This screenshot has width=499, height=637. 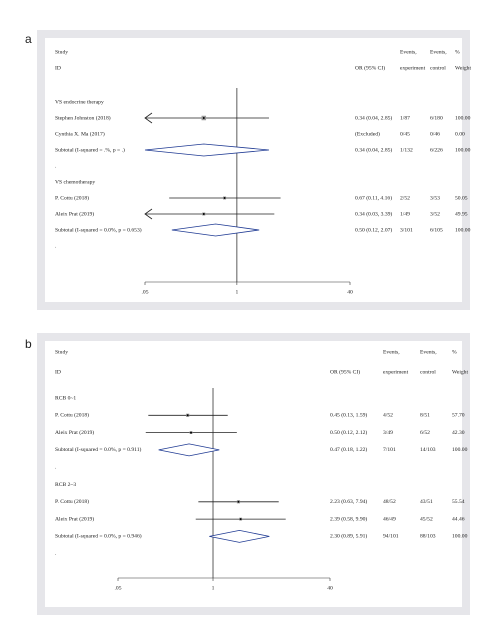 What do you see at coordinates (98, 449) in the screenshot?
I see `subtotal-label: Subtotal (I-squared = 0.0%, p = 0.911)` at bounding box center [98, 449].